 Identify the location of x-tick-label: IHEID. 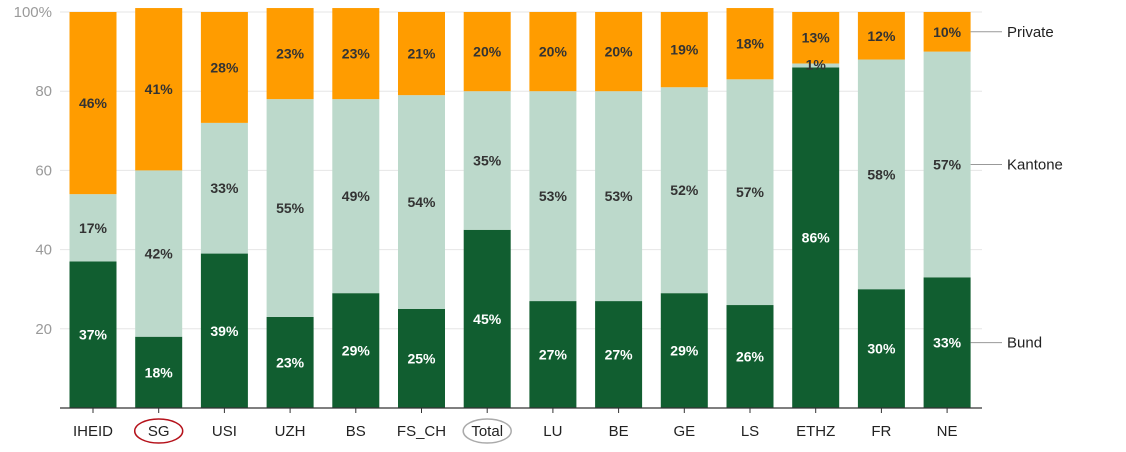
(93, 431).